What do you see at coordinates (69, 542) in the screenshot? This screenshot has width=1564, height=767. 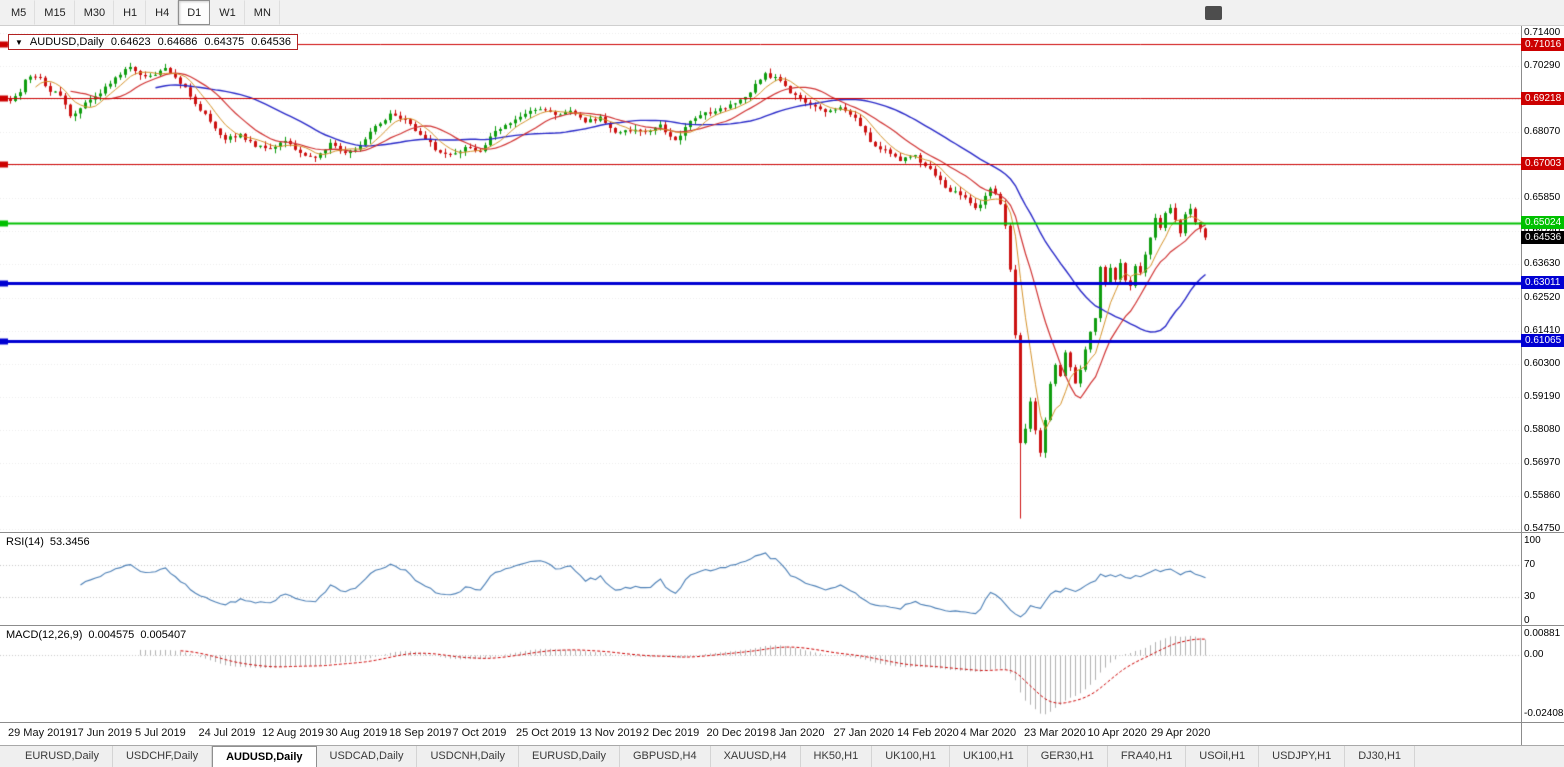 I see `rsi-indicator-value: 53.3456` at bounding box center [69, 542].